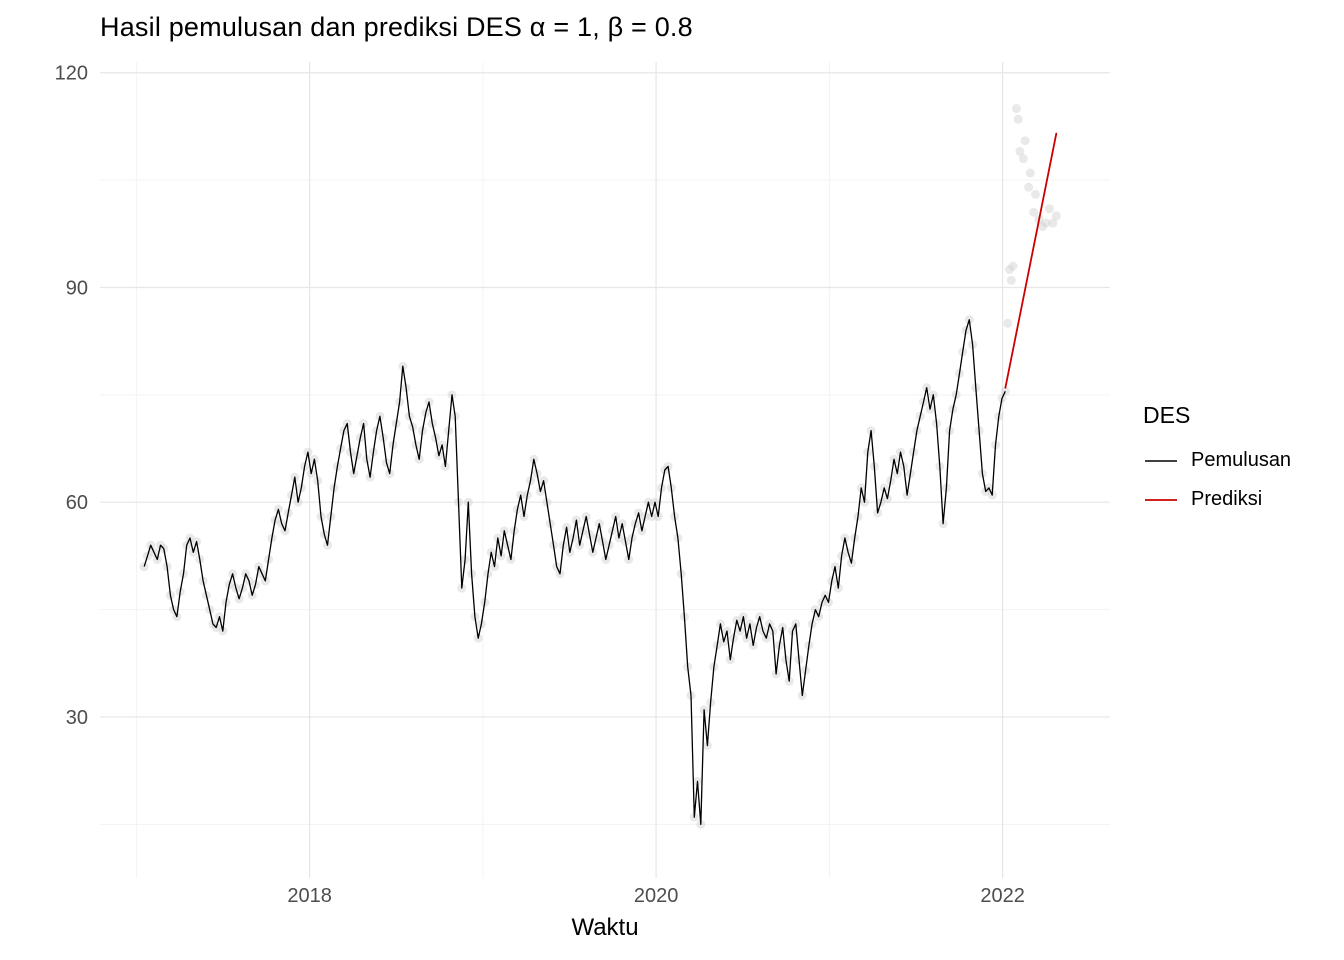 Image resolution: width=1344 pixels, height=960 pixels. Describe the element at coordinates (77, 503) in the screenshot. I see `y-tick-label: 60` at that location.